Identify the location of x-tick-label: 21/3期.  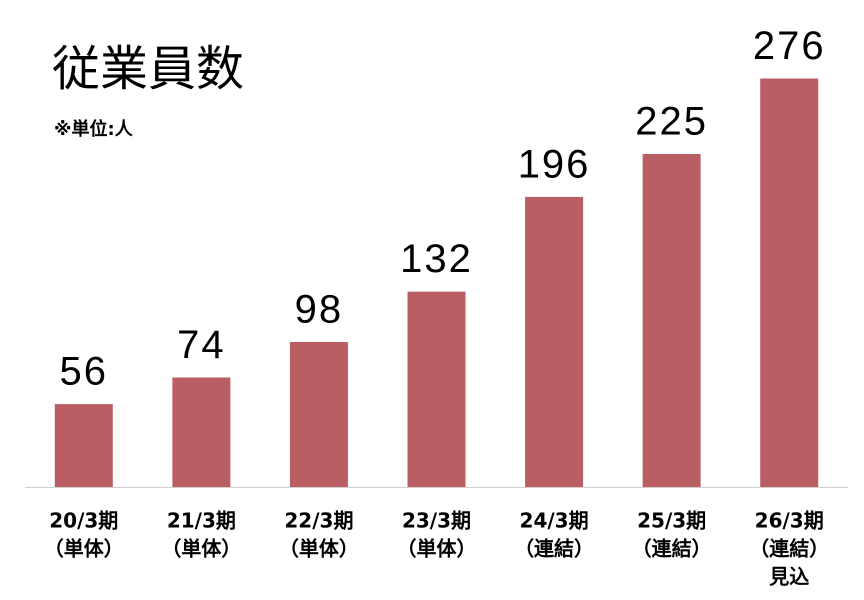
(201, 521).